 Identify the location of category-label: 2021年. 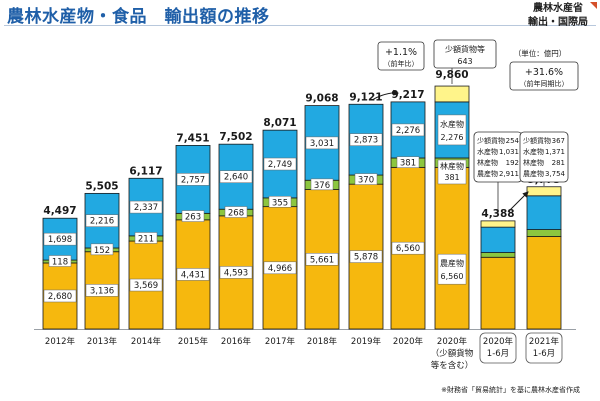
(544, 341).